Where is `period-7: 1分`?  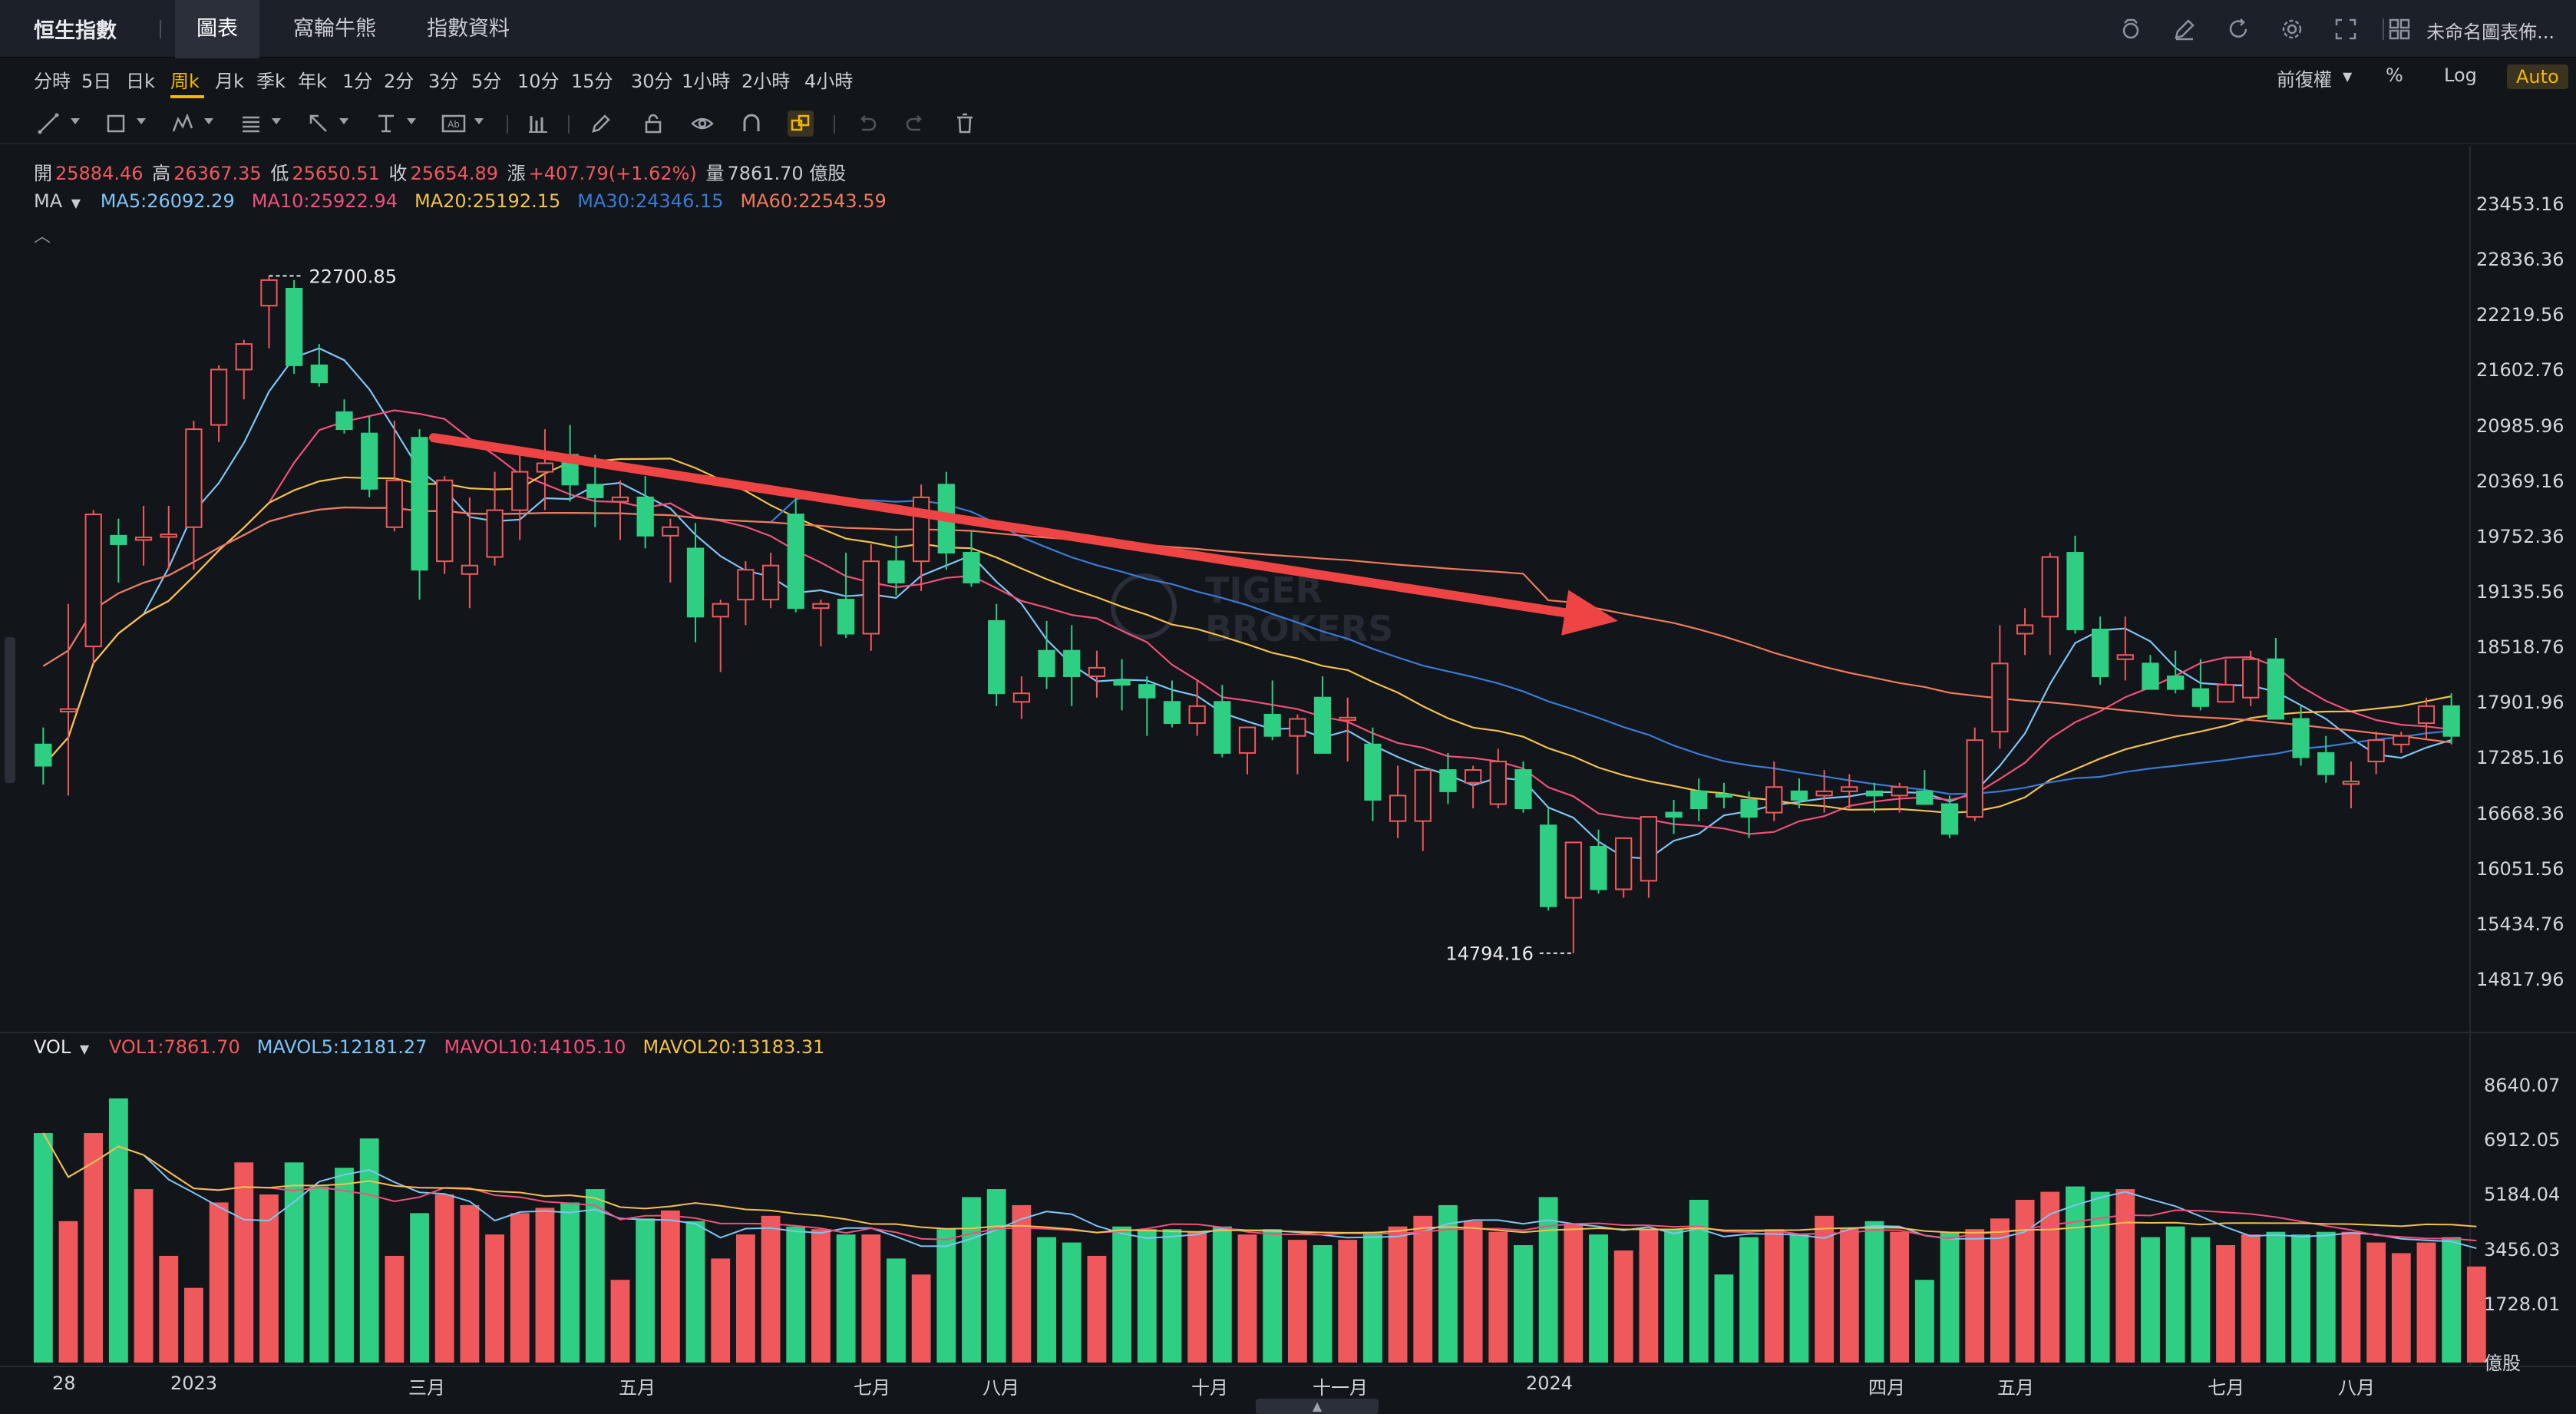 period-7: 1分 is located at coordinates (357, 81).